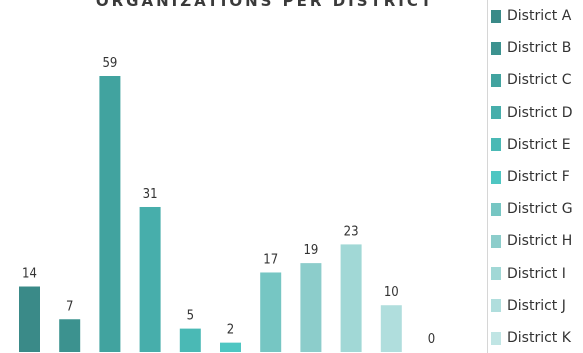 The image size is (583, 353). What do you see at coordinates (539, 16) in the screenshot?
I see `legend-label: District A` at bounding box center [539, 16].